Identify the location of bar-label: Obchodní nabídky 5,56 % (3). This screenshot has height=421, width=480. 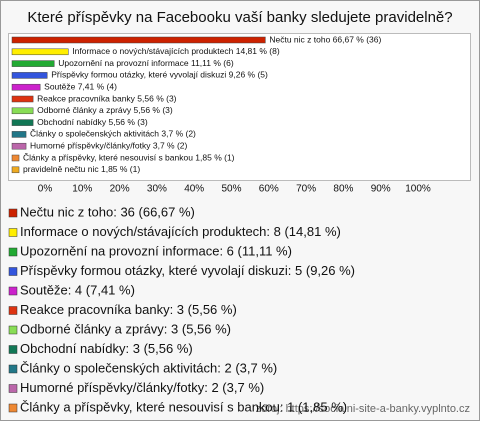
(92, 122).